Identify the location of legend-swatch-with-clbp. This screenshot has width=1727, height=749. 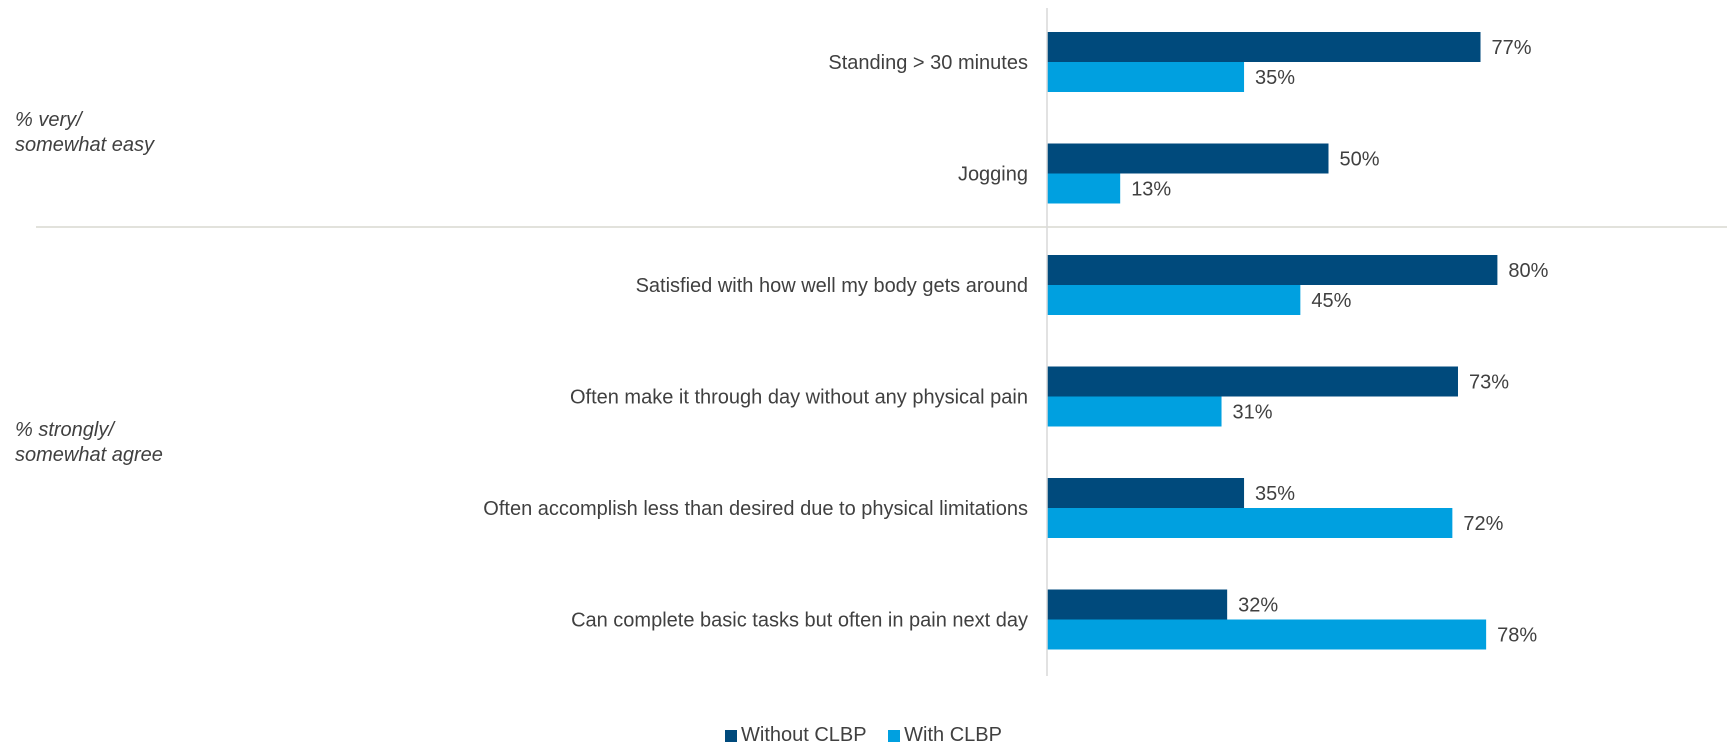
(894, 735).